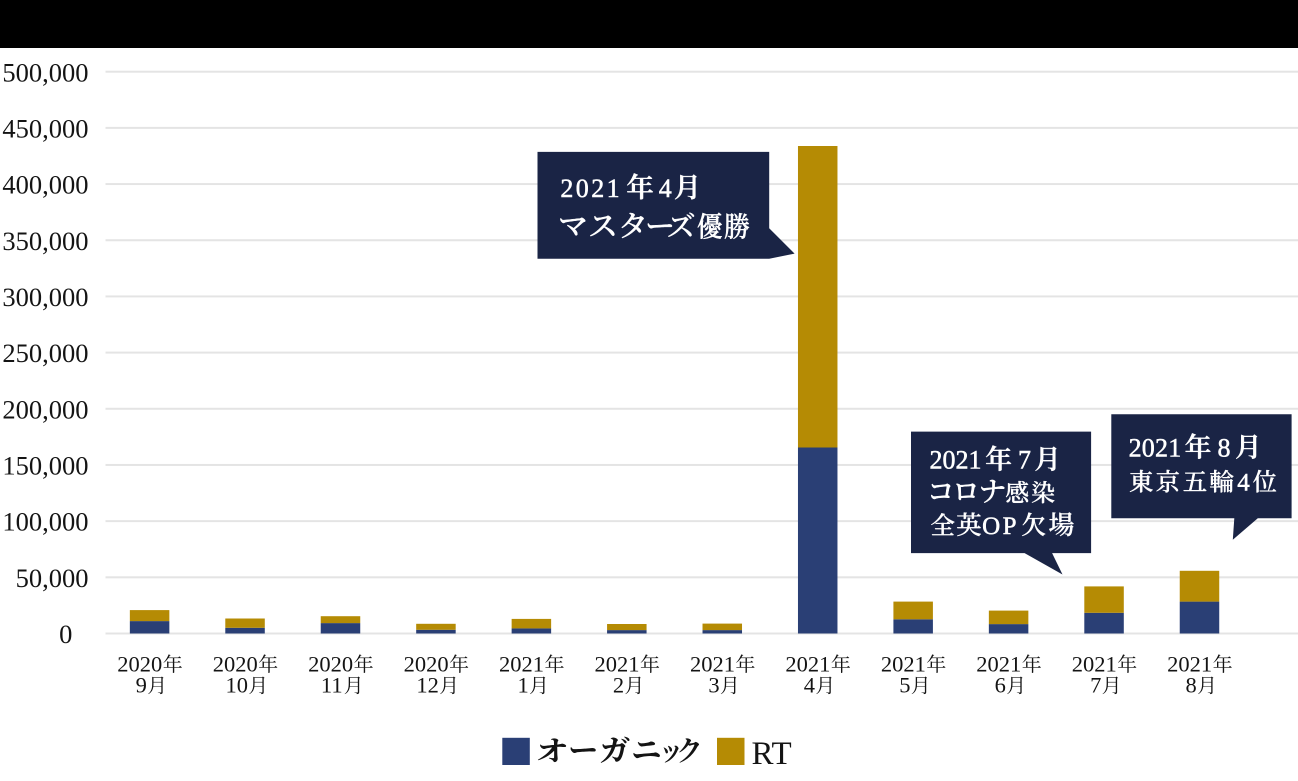  I want to click on svg-text: 10, so click(236, 685).